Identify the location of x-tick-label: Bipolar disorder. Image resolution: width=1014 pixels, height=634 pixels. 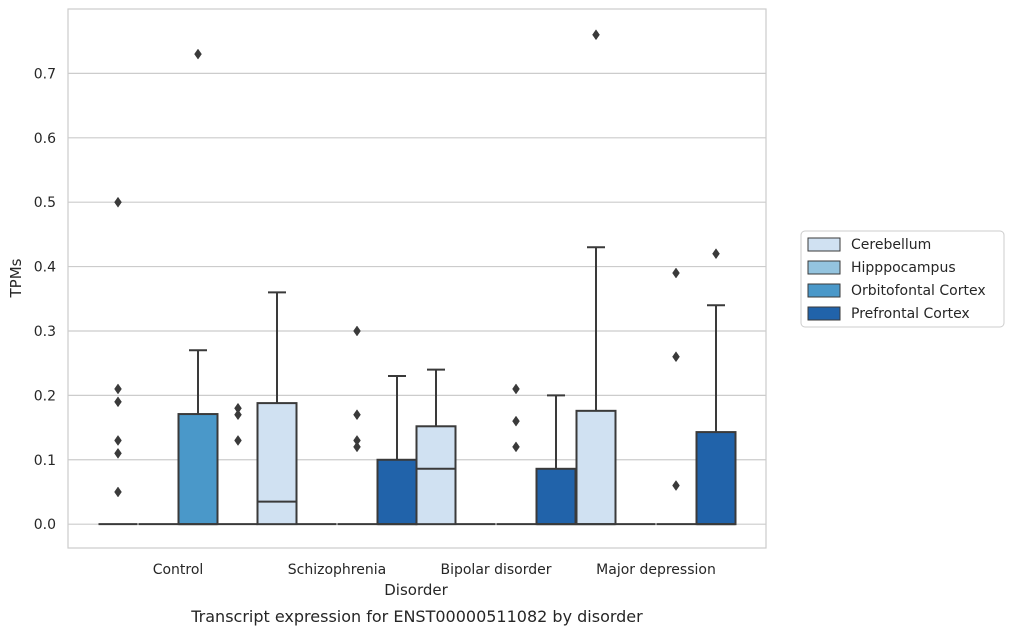
(495, 570).